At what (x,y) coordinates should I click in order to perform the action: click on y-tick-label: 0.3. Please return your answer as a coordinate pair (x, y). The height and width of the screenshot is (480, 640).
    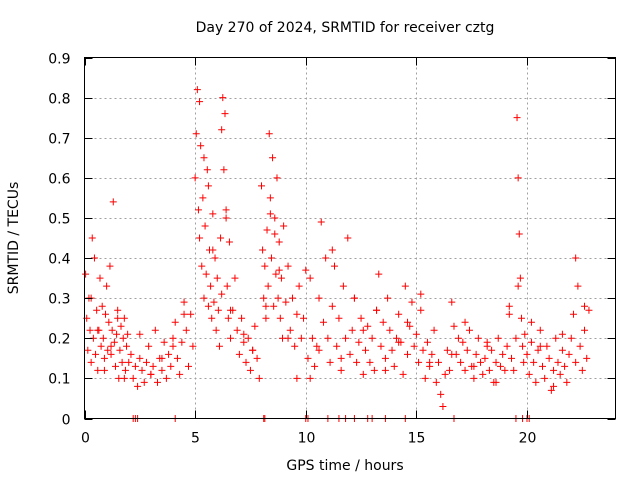
    Looking at the image, I should click on (59, 300).